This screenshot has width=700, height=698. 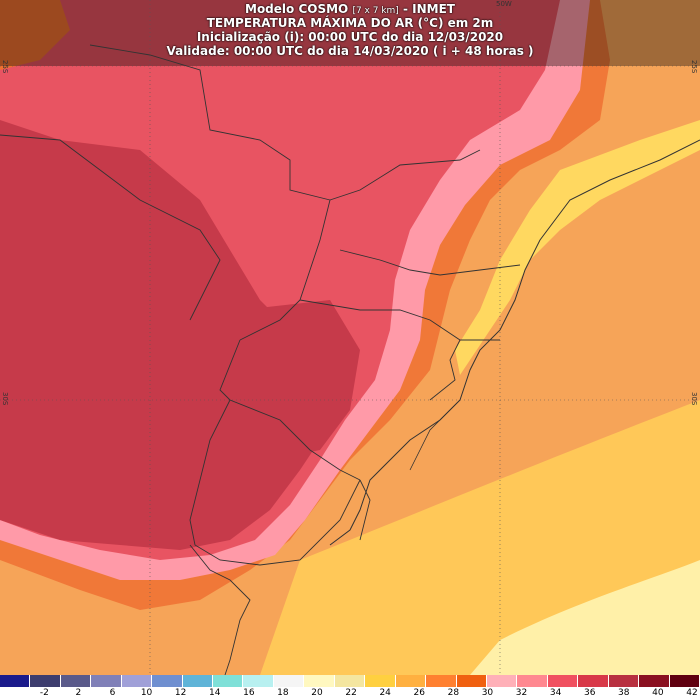 I want to click on legend-tick-label: 10, so click(x=146, y=693).